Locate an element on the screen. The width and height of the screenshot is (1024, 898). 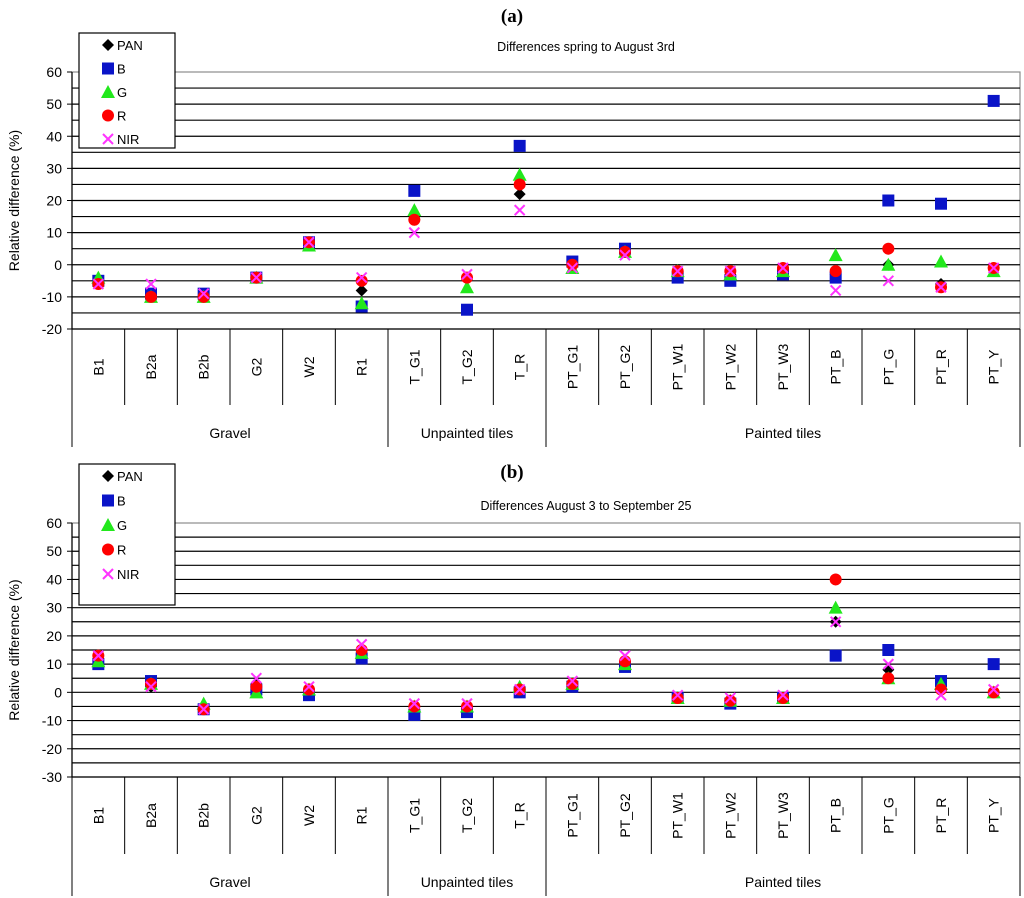
series-pan is located at coordinates (546, 245).